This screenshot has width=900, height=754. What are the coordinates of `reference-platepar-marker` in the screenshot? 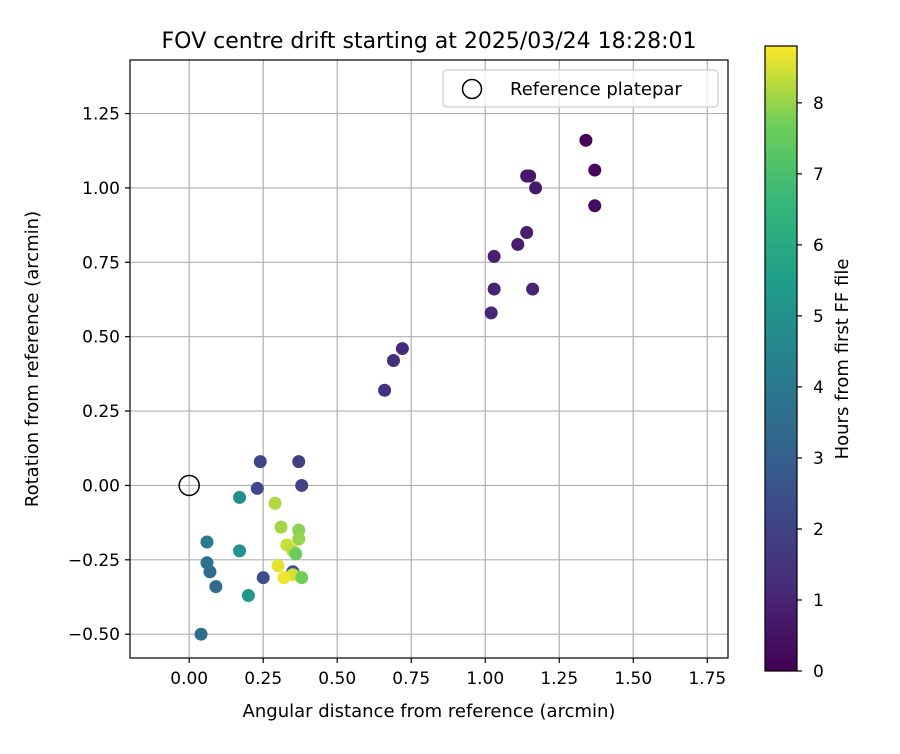 It's located at (189, 485).